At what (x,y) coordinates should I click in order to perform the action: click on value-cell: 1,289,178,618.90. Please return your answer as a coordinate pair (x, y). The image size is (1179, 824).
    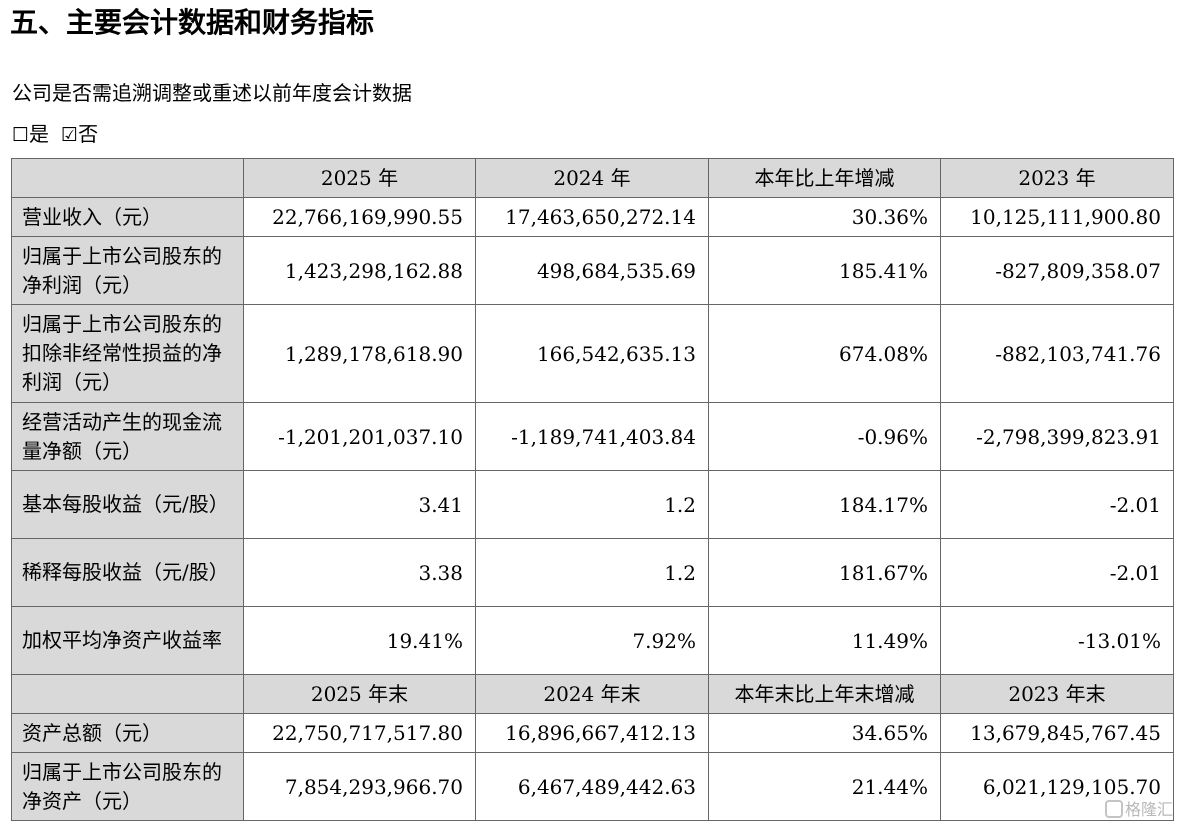
    Looking at the image, I should click on (359, 353).